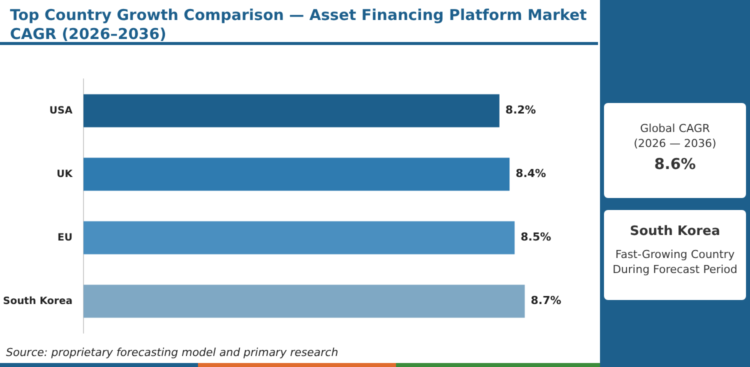 Image resolution: width=750 pixels, height=367 pixels. Describe the element at coordinates (675, 231) in the screenshot. I see `text: South Korea` at that location.